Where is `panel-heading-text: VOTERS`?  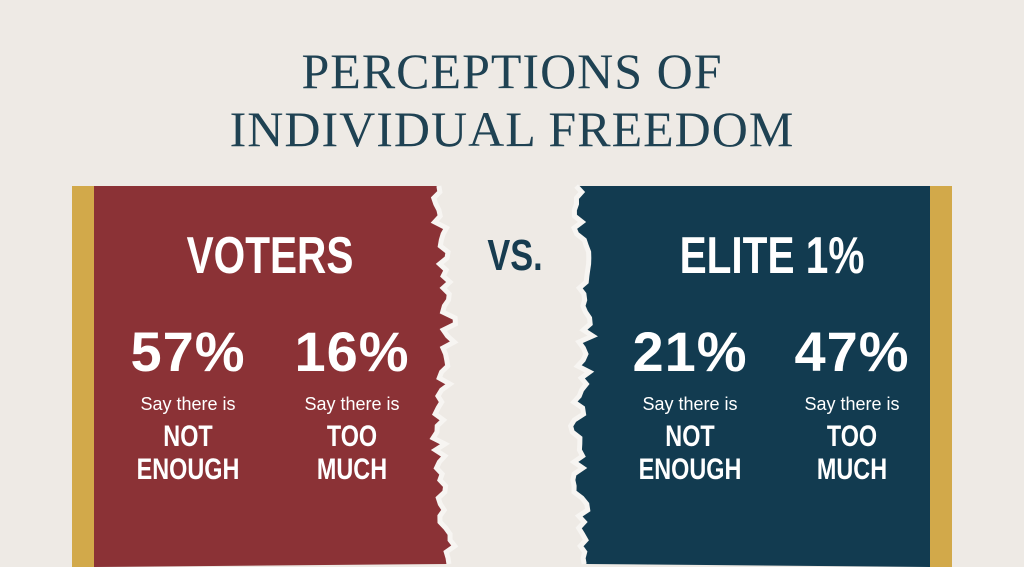
panel-heading-text: VOTERS is located at coordinates (270, 256).